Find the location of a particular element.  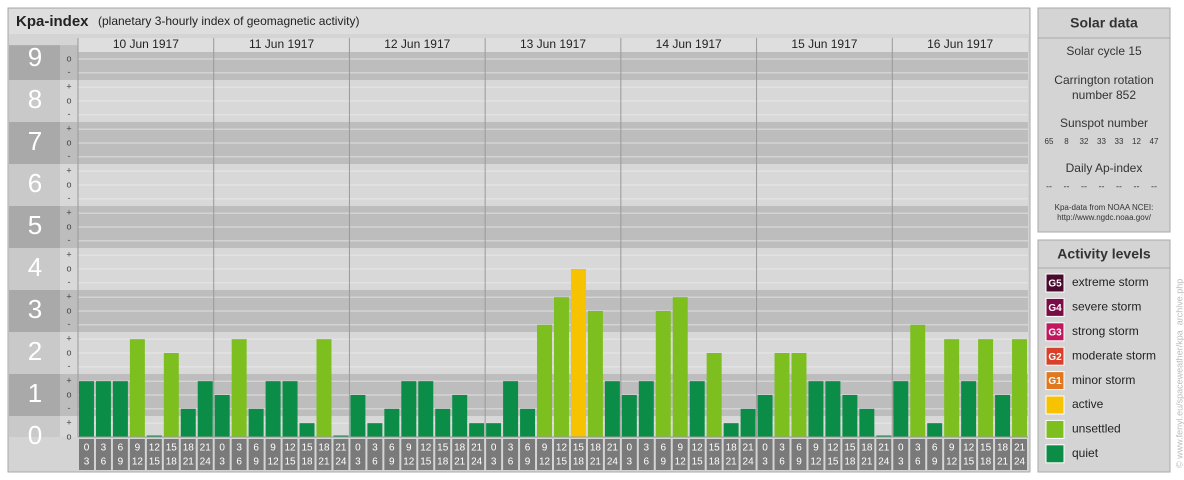

hour-end: 3 is located at coordinates (358, 462).